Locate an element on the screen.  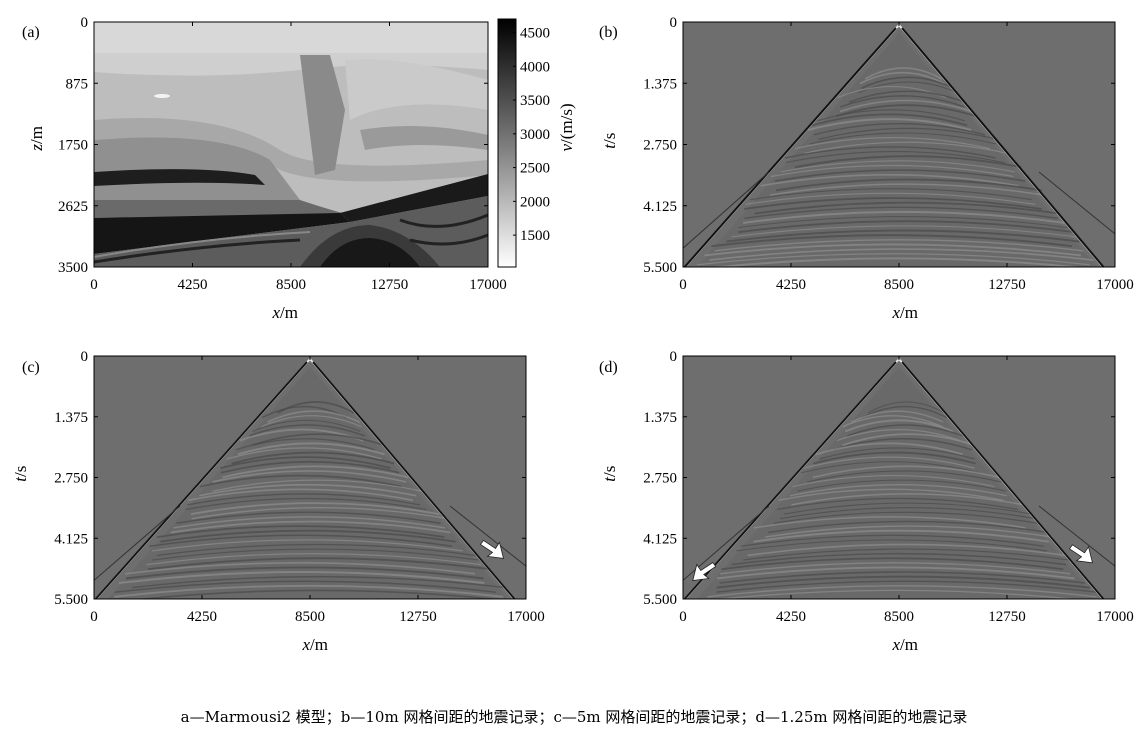
y-tick-label: 2625 is located at coordinates (73, 207).